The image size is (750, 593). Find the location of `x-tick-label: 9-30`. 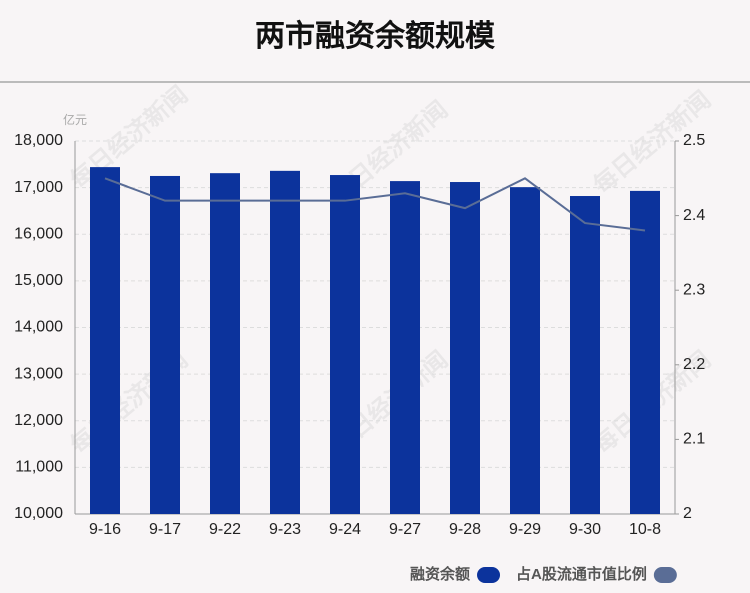

x-tick-label: 9-30 is located at coordinates (585, 529).